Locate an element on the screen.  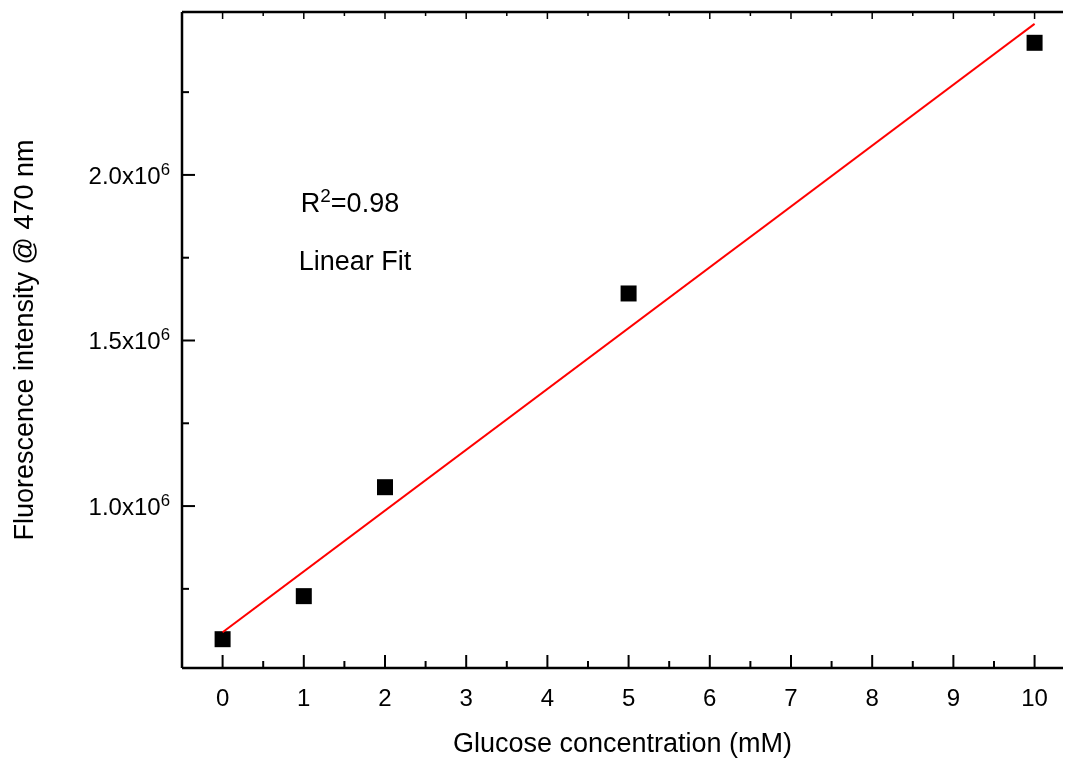
x-tick-label: 4 is located at coordinates (547, 697).